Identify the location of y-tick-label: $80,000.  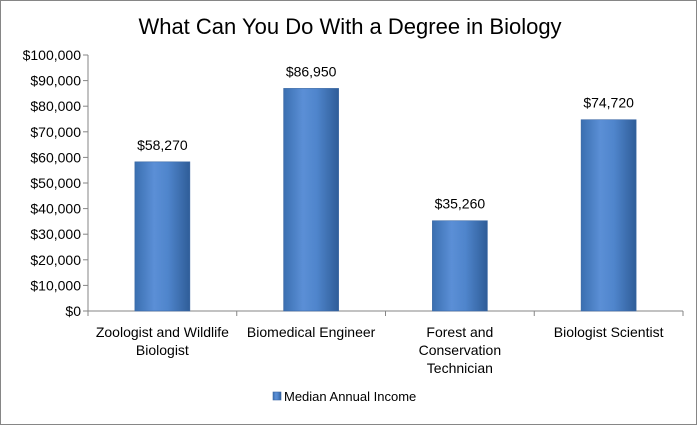
(55, 106).